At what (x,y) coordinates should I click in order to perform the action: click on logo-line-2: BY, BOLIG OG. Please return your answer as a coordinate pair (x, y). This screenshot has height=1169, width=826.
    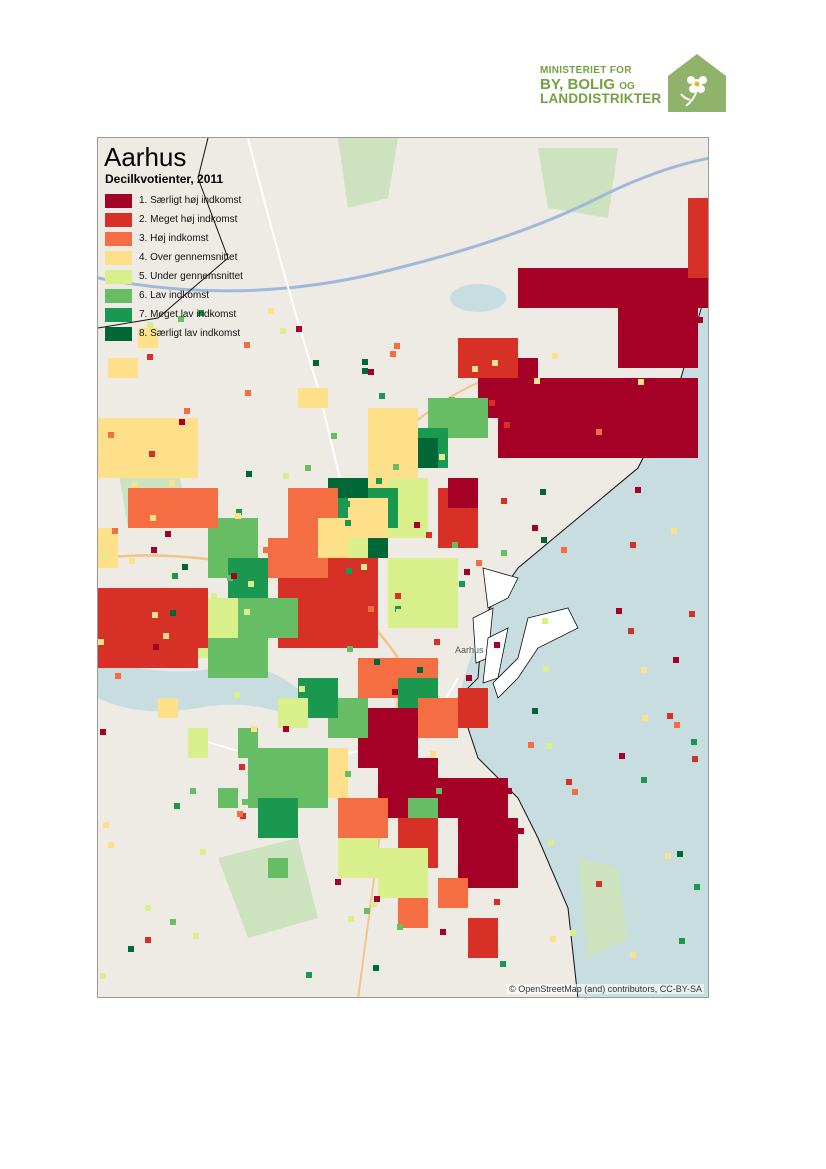
    Looking at the image, I should click on (600, 84).